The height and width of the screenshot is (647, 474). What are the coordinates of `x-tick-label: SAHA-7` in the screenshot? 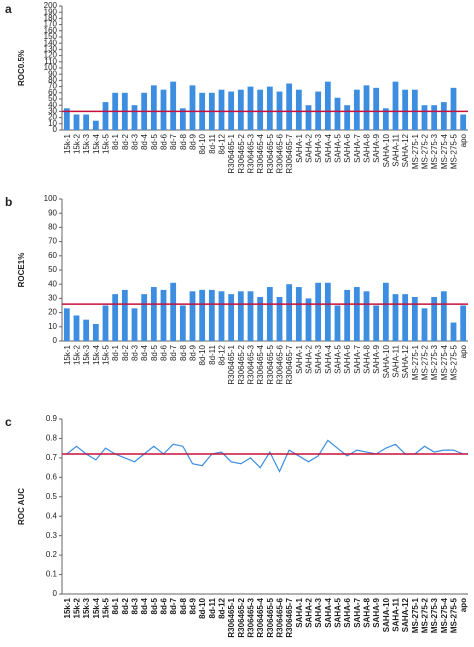 It's located at (357, 147).